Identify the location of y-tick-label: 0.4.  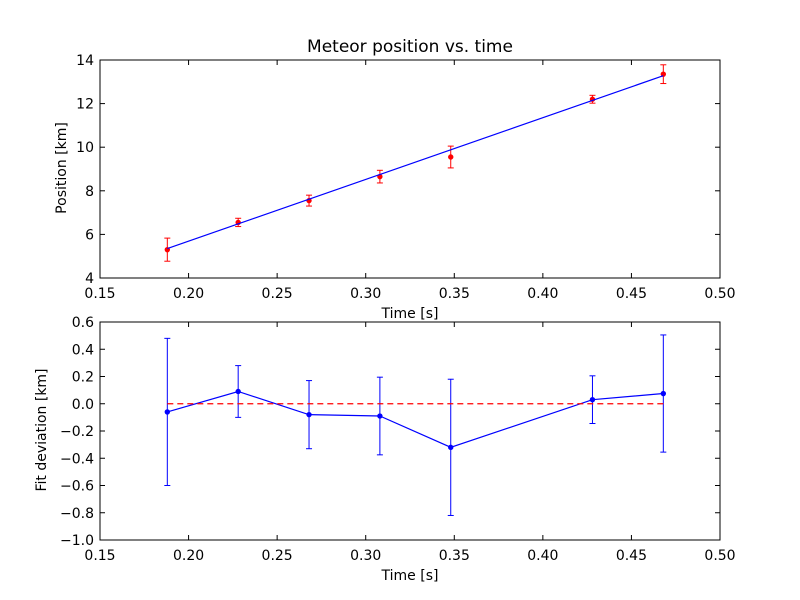
(83, 350).